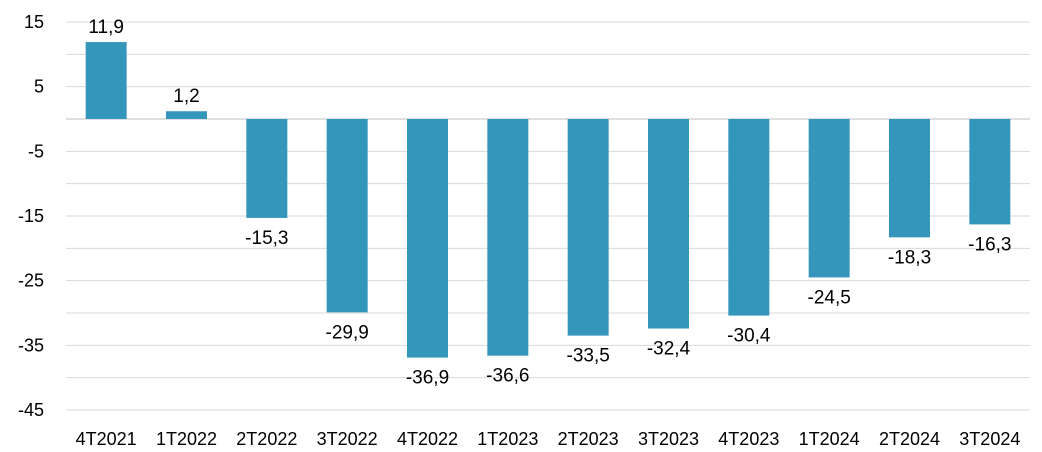 The image size is (1042, 452). What do you see at coordinates (829, 439) in the screenshot?
I see `x-tick-label: 1T2024` at bounding box center [829, 439].